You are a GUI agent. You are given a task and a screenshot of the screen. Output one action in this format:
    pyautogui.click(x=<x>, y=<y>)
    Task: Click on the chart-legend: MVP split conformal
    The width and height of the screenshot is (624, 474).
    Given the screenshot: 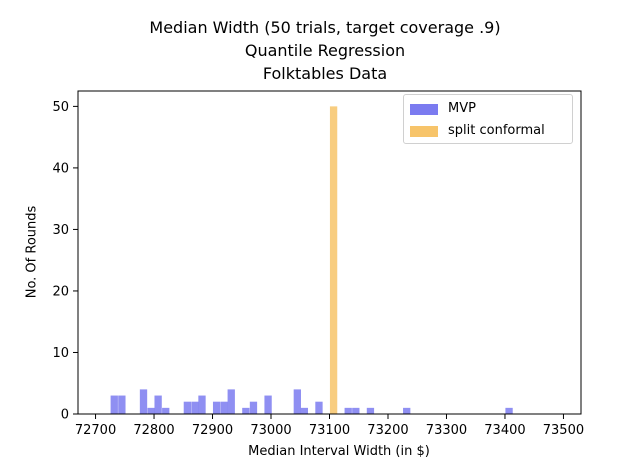 What is the action you would take?
    pyautogui.click(x=488, y=119)
    